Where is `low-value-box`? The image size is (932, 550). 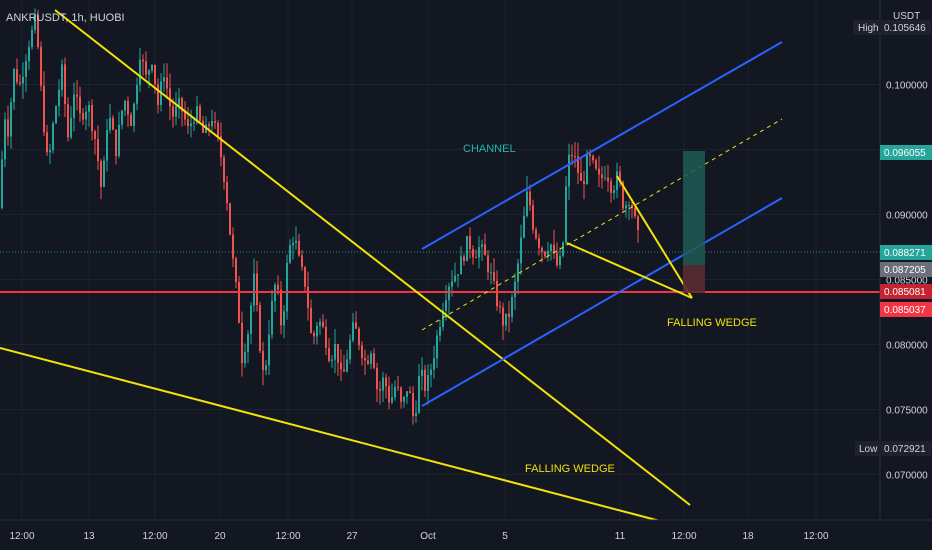
low-value-box is located at coordinates (906, 448).